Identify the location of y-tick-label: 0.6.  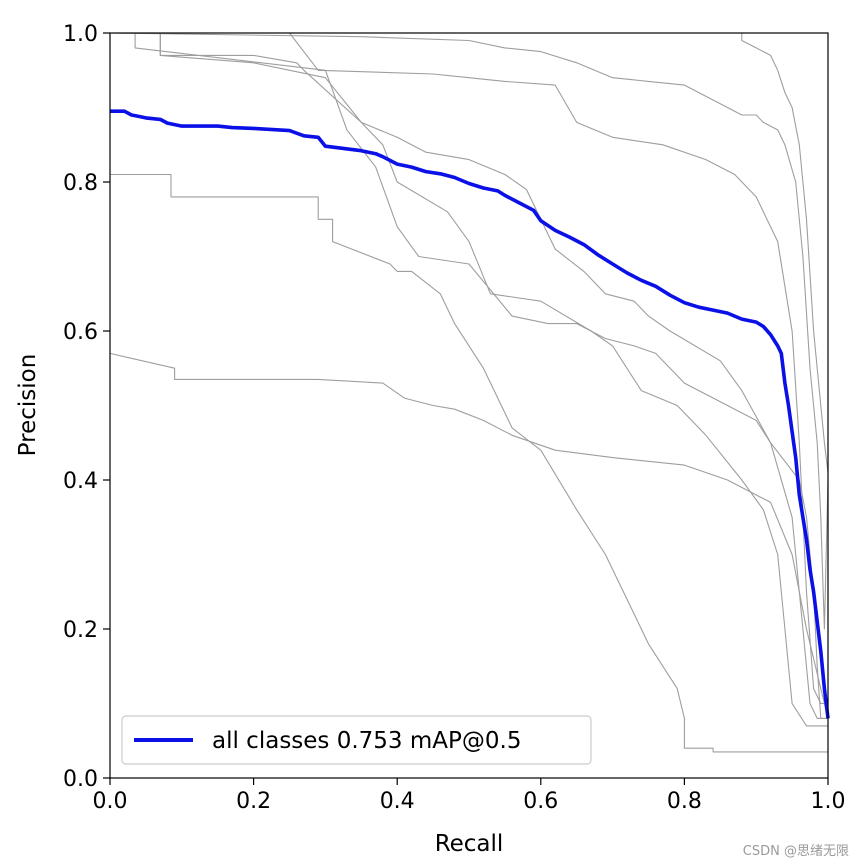
(80, 332).